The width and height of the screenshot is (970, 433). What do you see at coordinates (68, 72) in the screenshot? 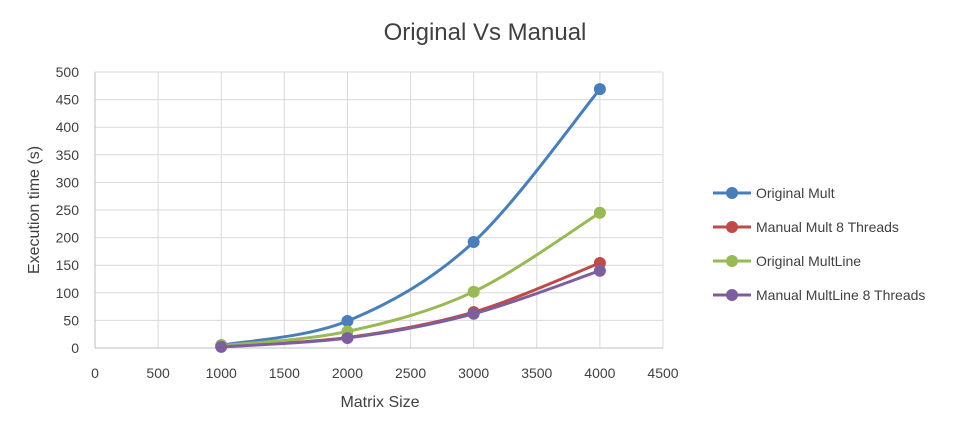
I see `y-tick-label: 500` at bounding box center [68, 72].